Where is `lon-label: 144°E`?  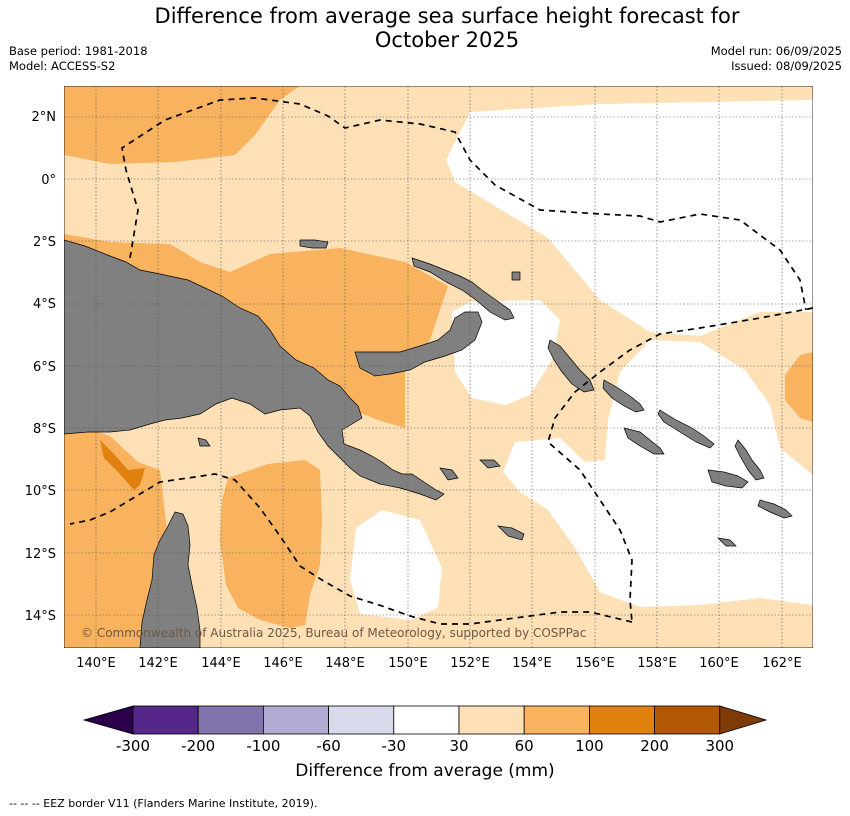 lon-label: 144°E is located at coordinates (221, 663).